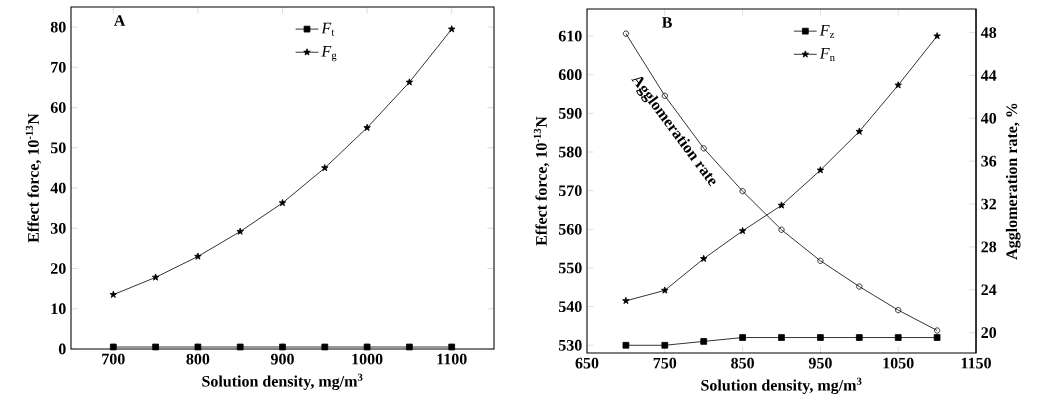 The image size is (1038, 407). Describe the element at coordinates (989, 204) in the screenshot. I see `y2-tick-label: 32` at that location.